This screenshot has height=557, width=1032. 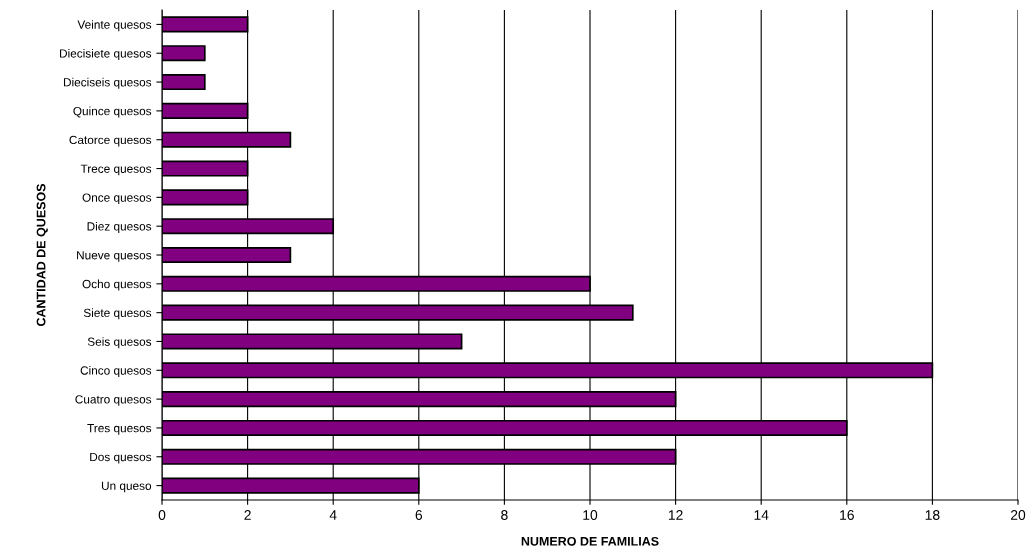 What do you see at coordinates (116, 170) in the screenshot?
I see `y-tick-label: Trece quesos` at bounding box center [116, 170].